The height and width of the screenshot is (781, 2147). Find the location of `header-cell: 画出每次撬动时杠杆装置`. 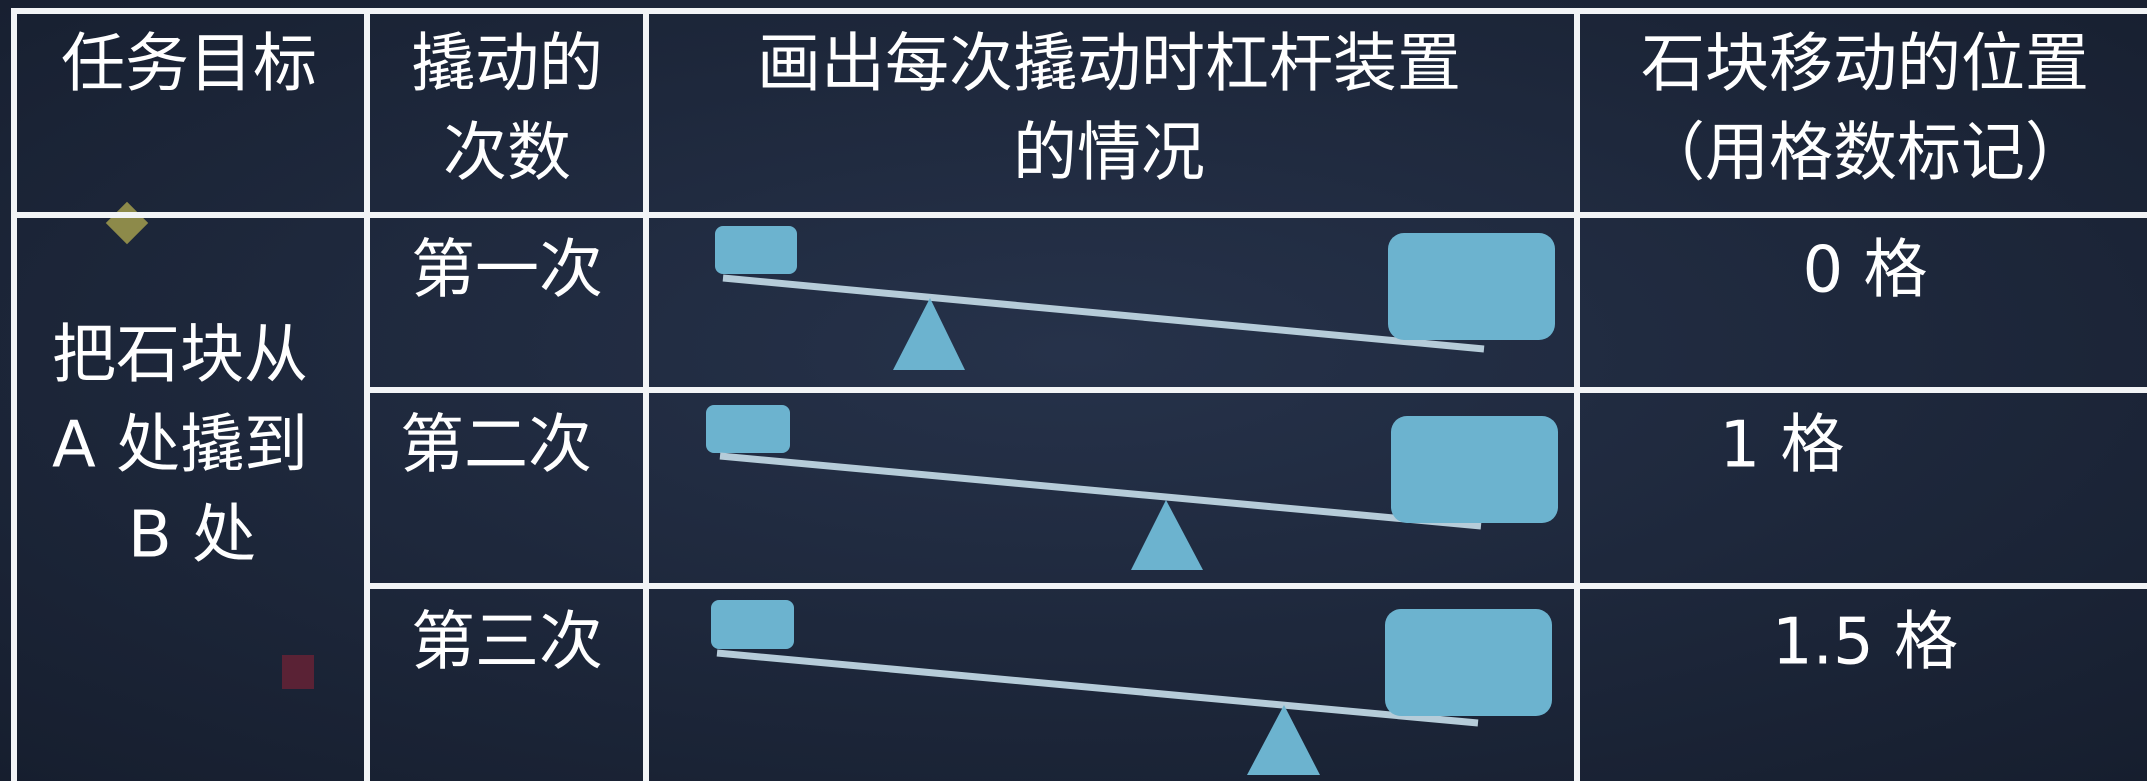

header-cell: 画出每次撬动时杠杆装置 is located at coordinates (1109, 65).